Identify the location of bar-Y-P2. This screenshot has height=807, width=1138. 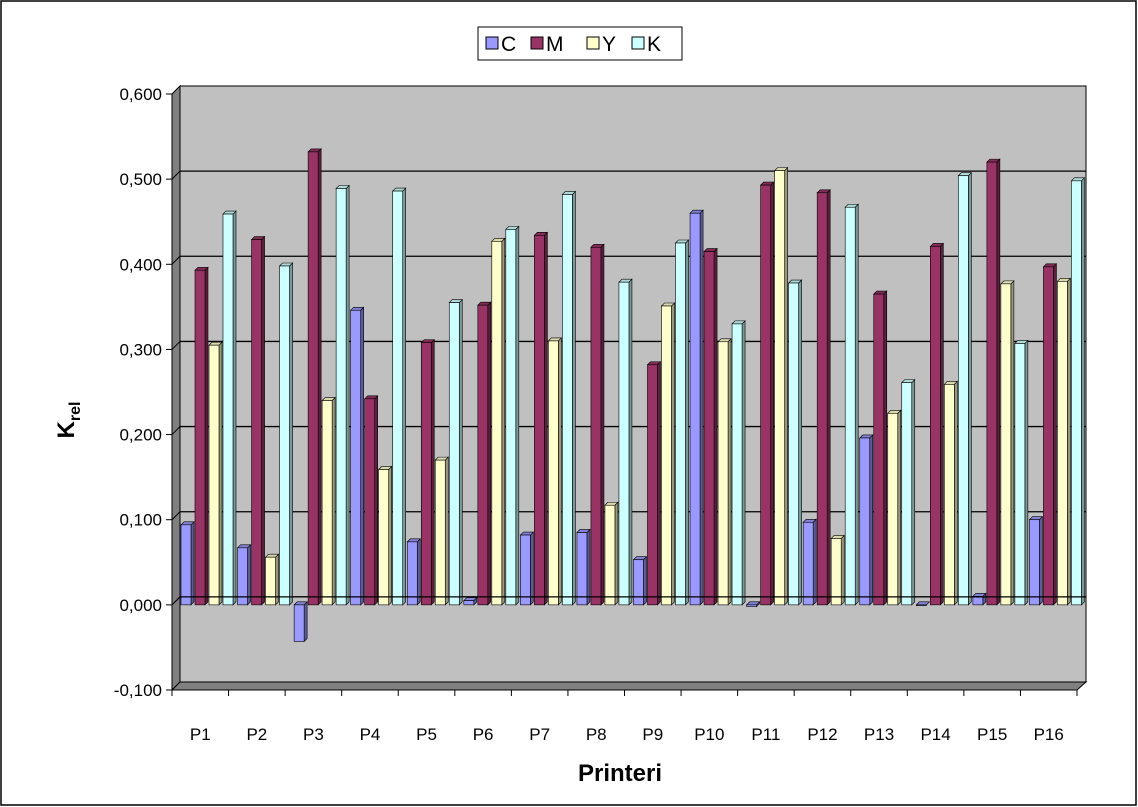
(272, 579).